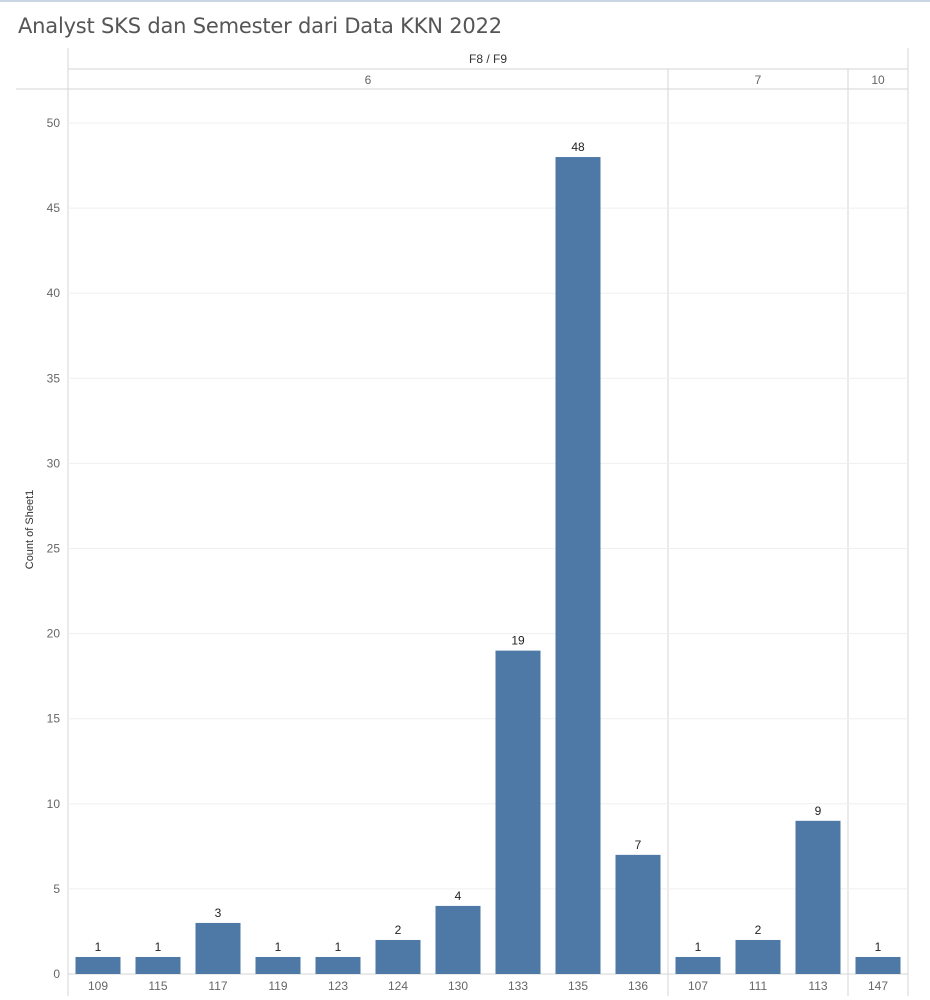  What do you see at coordinates (578, 986) in the screenshot?
I see `x-tick-label: 135` at bounding box center [578, 986].